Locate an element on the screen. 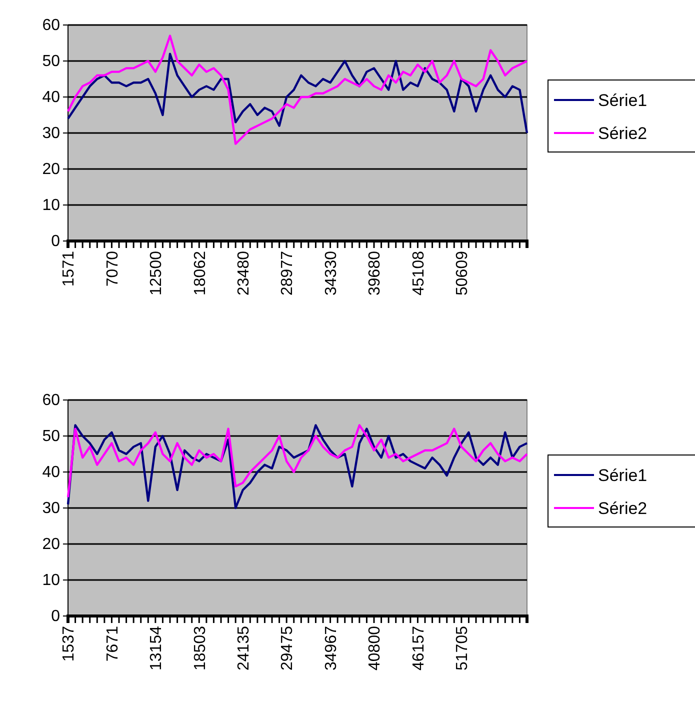 This screenshot has width=695, height=718. x-tick-label: 45108 is located at coordinates (419, 273).